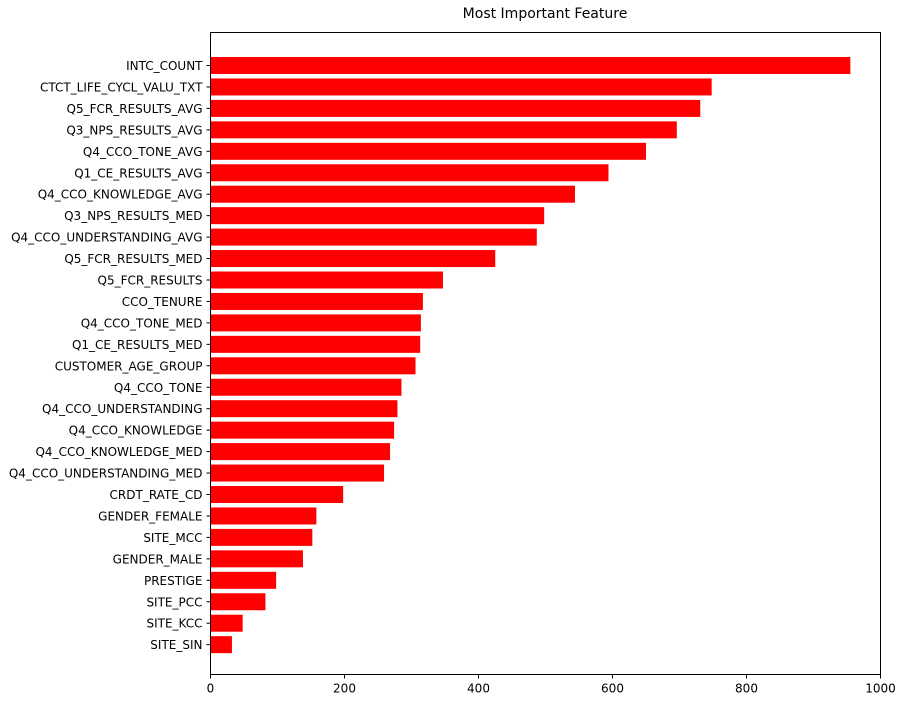 The width and height of the screenshot is (905, 706). What do you see at coordinates (306, 387) in the screenshot?
I see `bar-q4-cco-tone` at bounding box center [306, 387].